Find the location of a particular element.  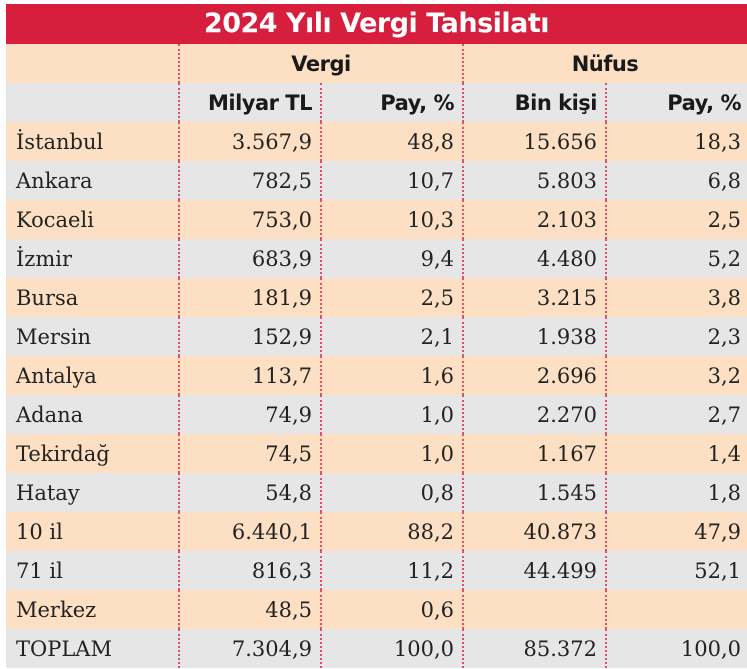

group-header-row: Vergi Nüfus is located at coordinates (376, 63).